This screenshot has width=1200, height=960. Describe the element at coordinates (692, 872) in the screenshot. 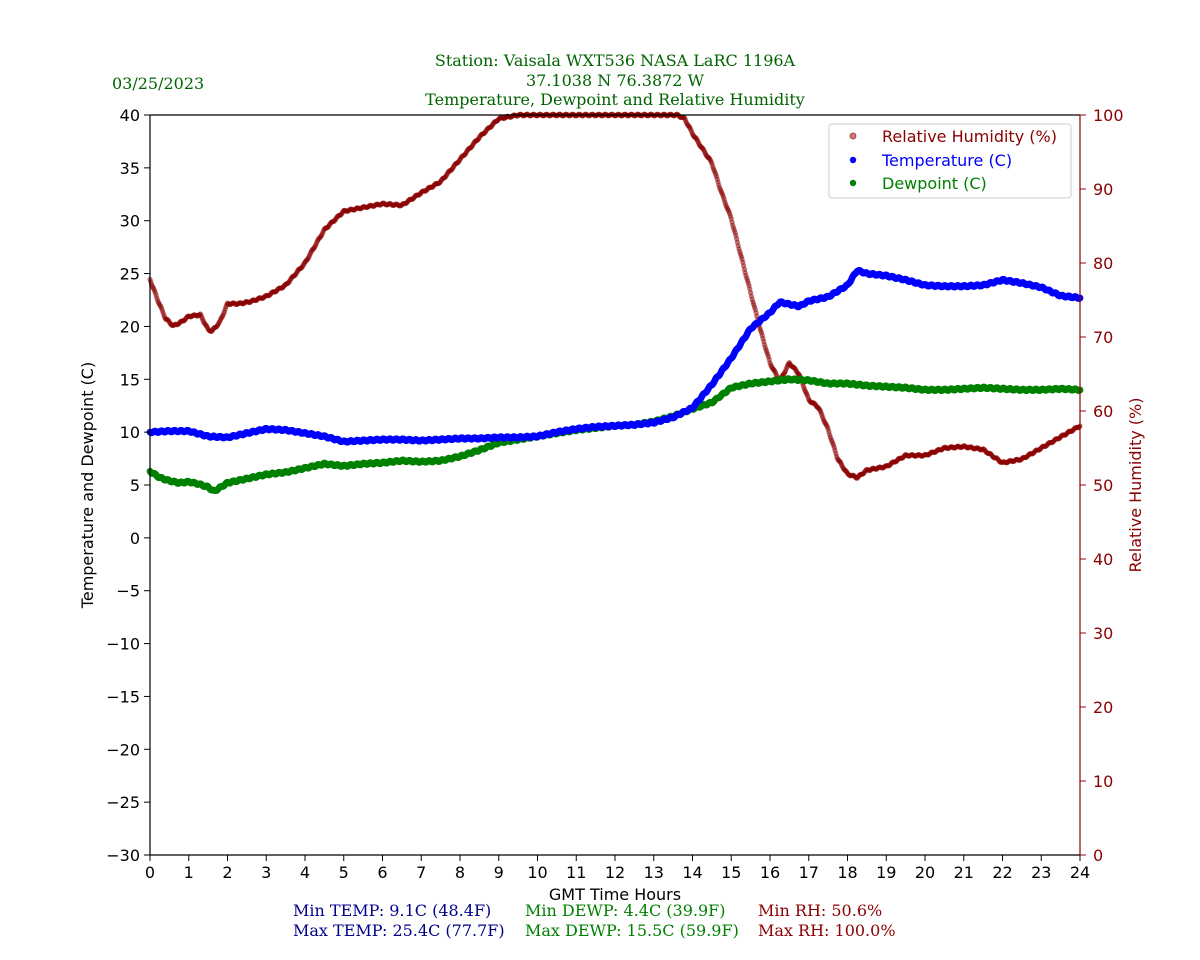

I see `x-tick-label: 14` at that location.